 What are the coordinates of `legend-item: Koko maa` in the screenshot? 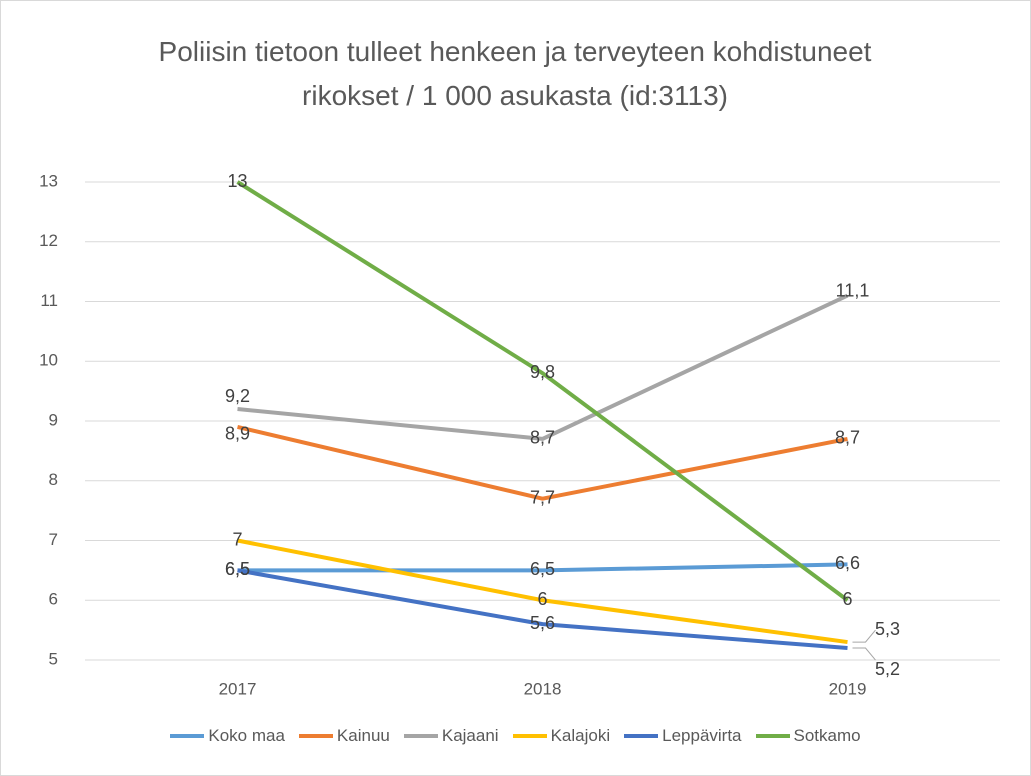 It's located at (227, 736).